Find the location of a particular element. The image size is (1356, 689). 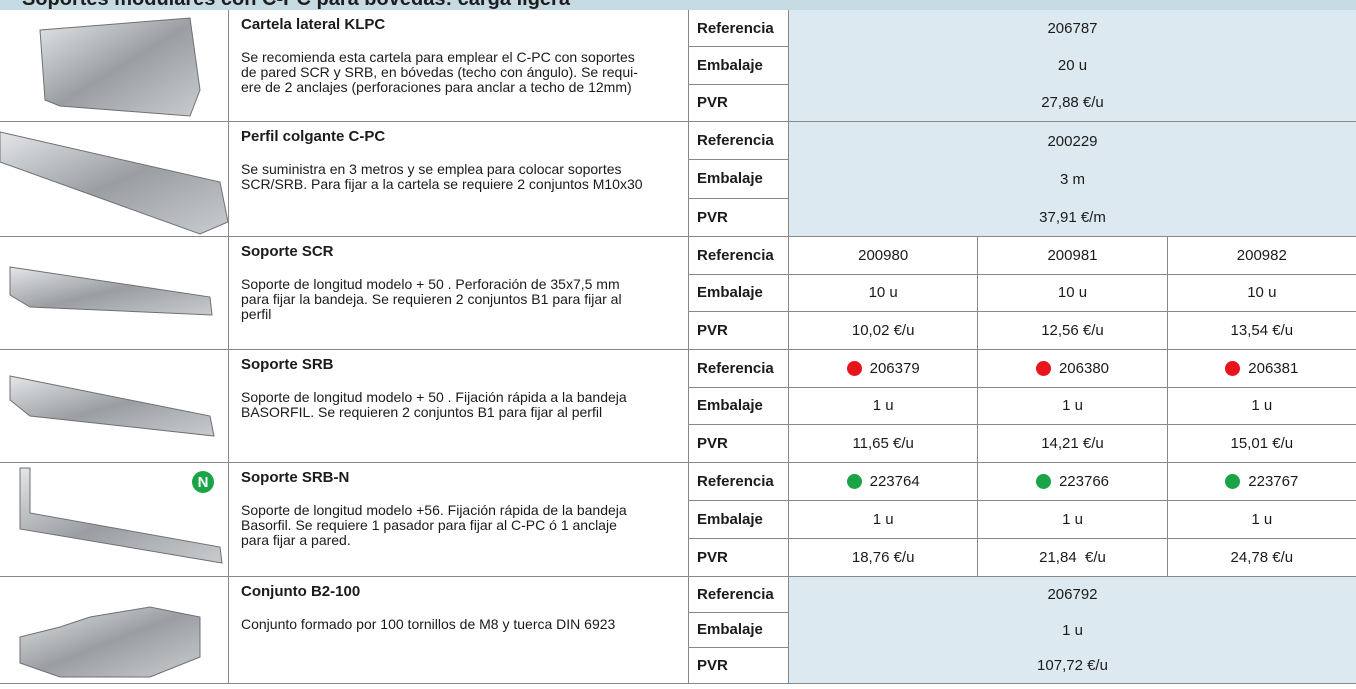

value-text: 11,65 €/u is located at coordinates (883, 444).